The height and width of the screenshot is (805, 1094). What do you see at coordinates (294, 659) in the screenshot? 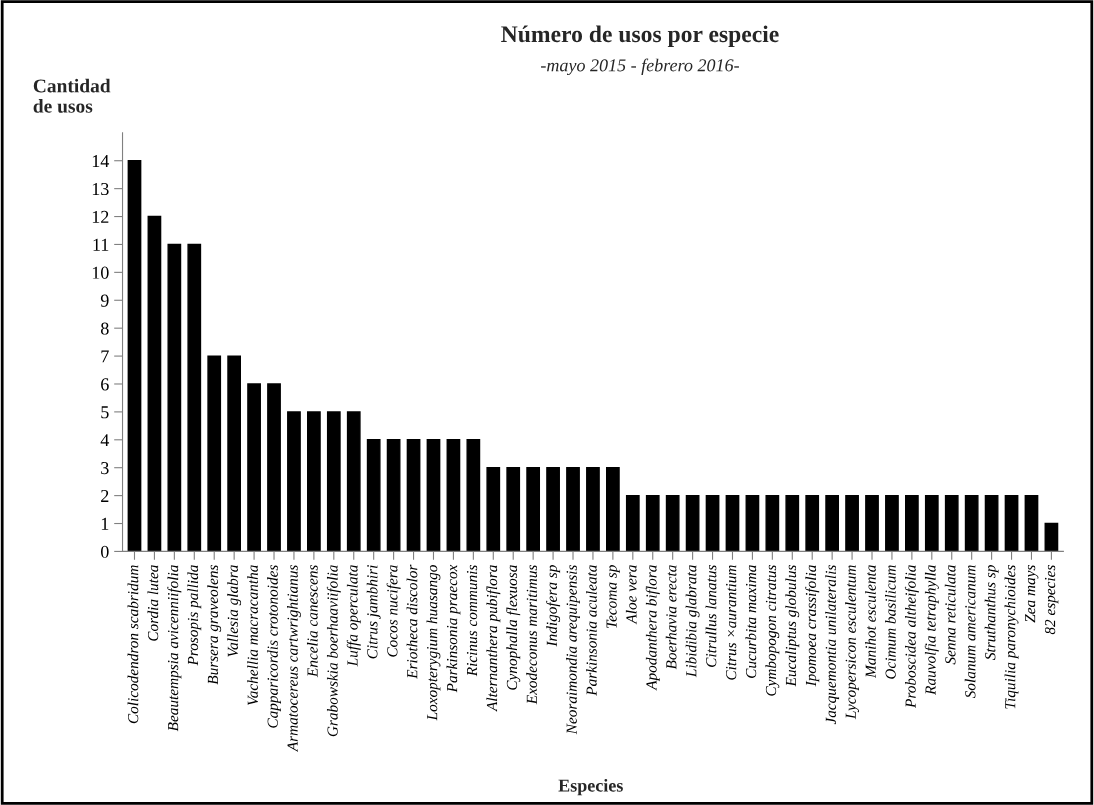
I see `x-tick-label: Armatocereus cartwrightianus` at bounding box center [294, 659].